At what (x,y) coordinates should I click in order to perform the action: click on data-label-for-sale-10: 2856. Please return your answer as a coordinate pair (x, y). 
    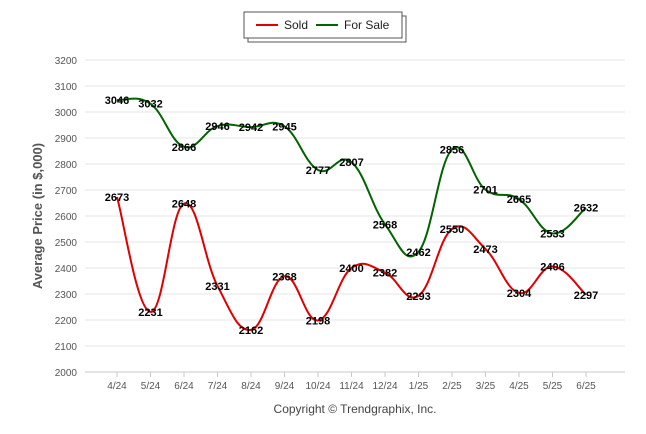
    Looking at the image, I should click on (452, 150).